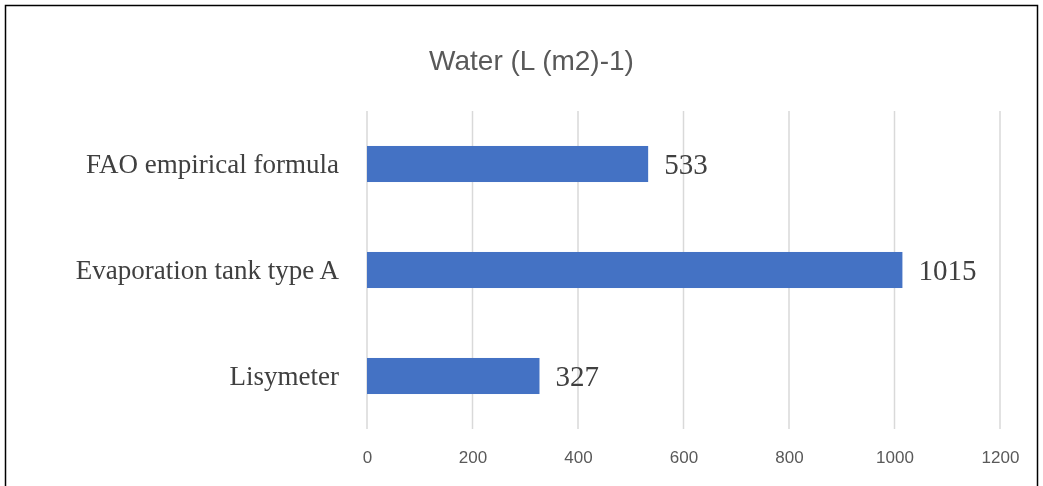  Describe the element at coordinates (531, 60) in the screenshot. I see `chart-title: Water (L (m2)-1)` at that location.